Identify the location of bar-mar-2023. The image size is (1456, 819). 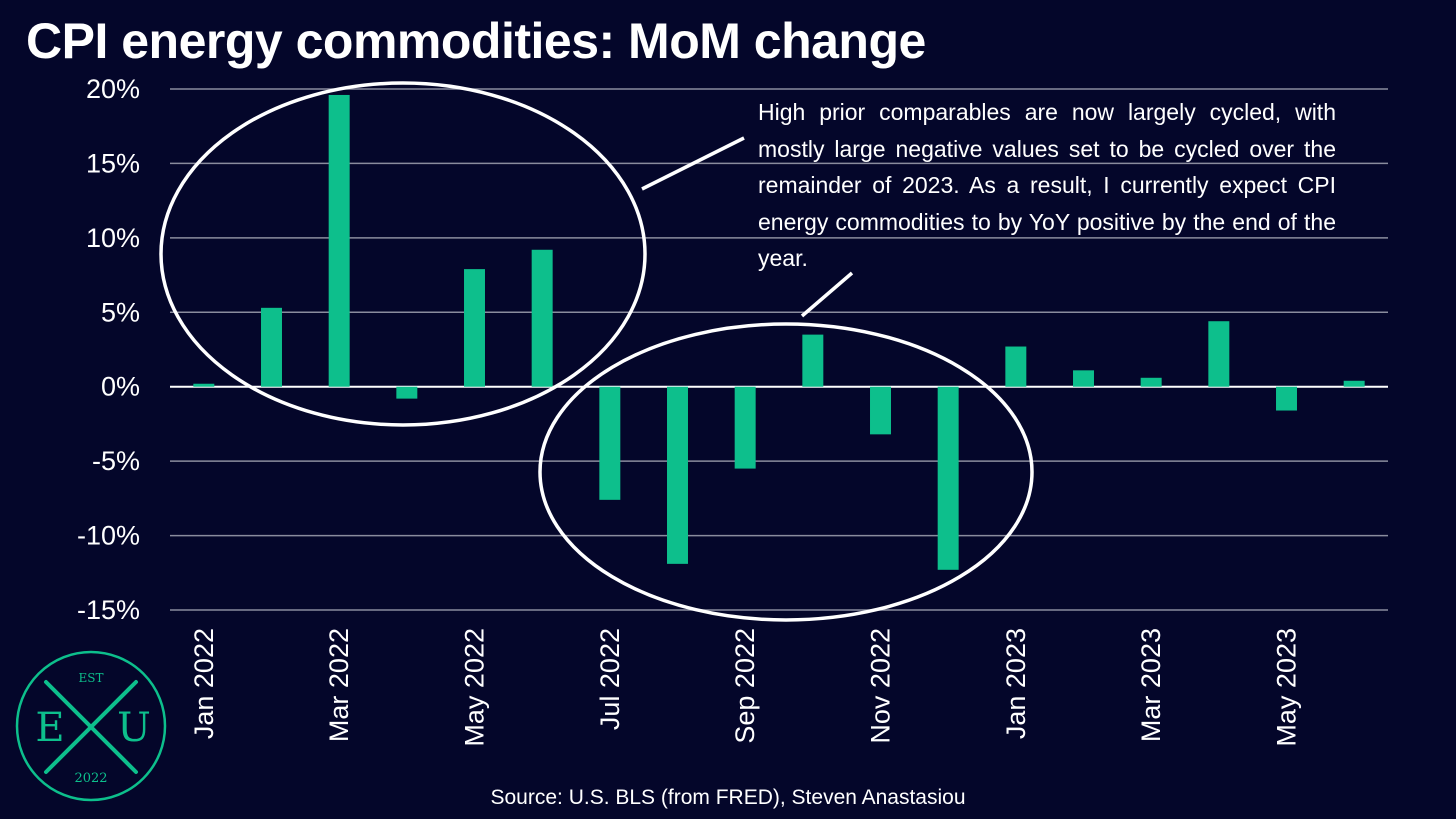
(1151, 382).